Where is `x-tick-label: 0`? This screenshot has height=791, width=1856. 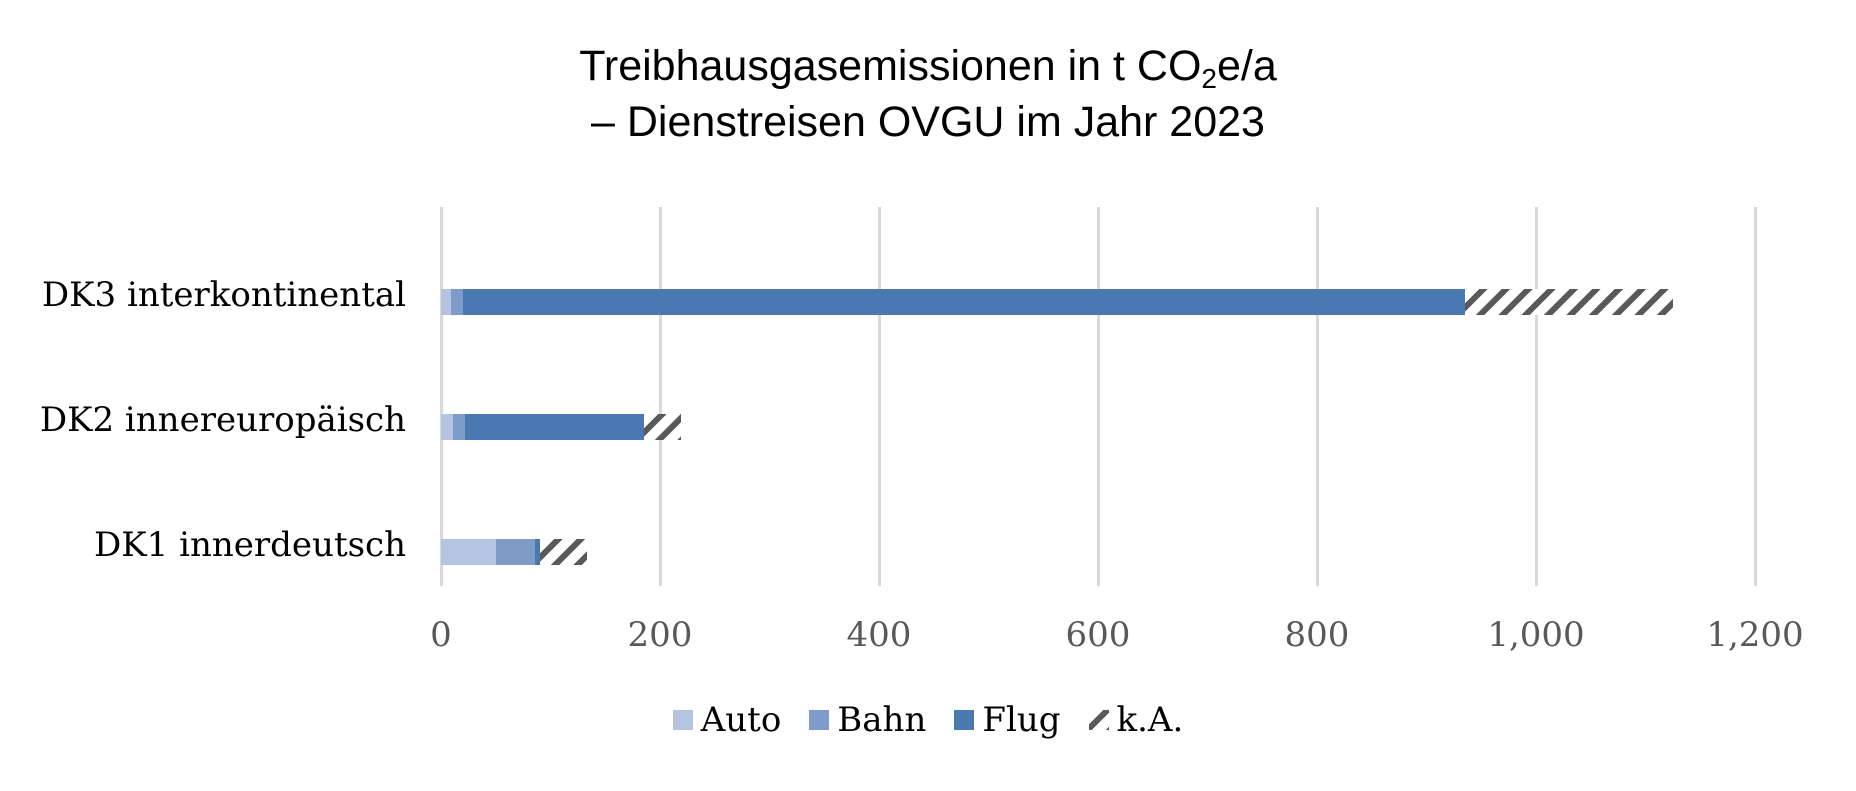
x-tick-label: 0 is located at coordinates (441, 635).